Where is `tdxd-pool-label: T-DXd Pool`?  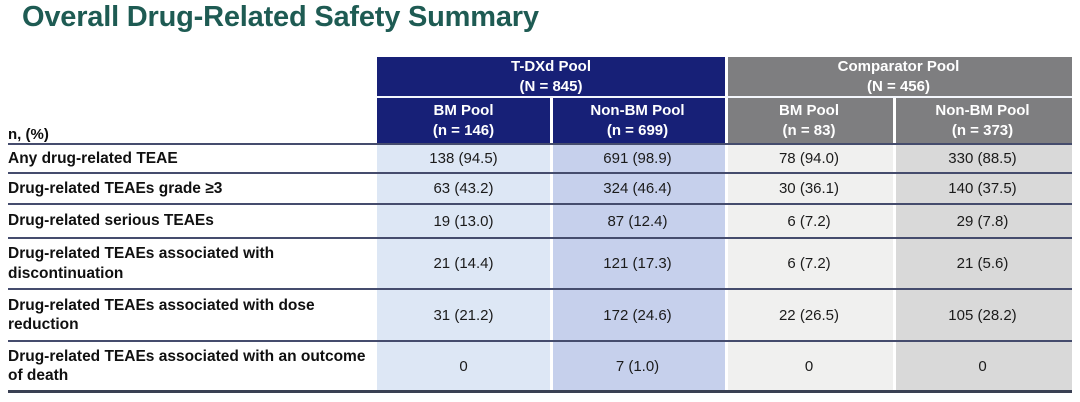
tdxd-pool-label: T-DXd Pool is located at coordinates (551, 66).